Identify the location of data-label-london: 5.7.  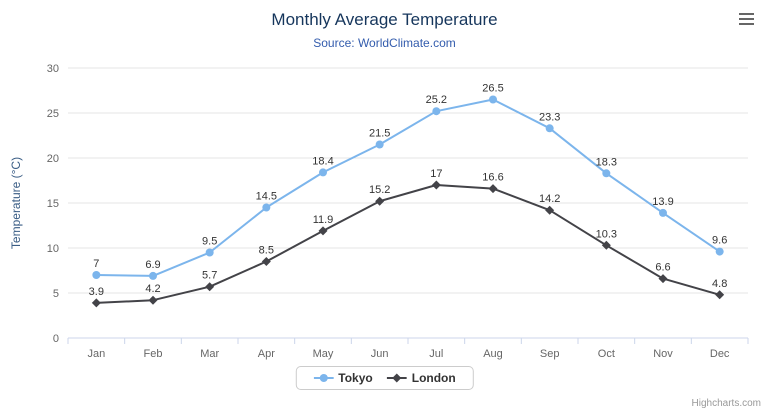
(209, 276).